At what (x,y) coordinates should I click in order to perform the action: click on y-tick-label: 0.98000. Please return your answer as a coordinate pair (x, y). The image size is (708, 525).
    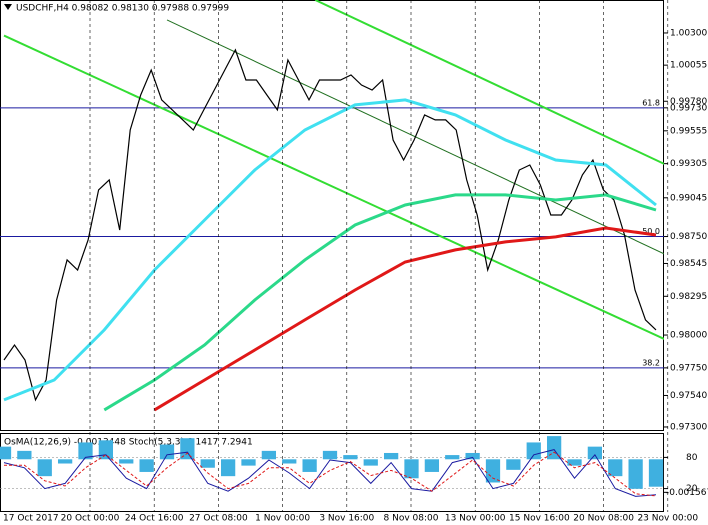
    Looking at the image, I should click on (688, 336).